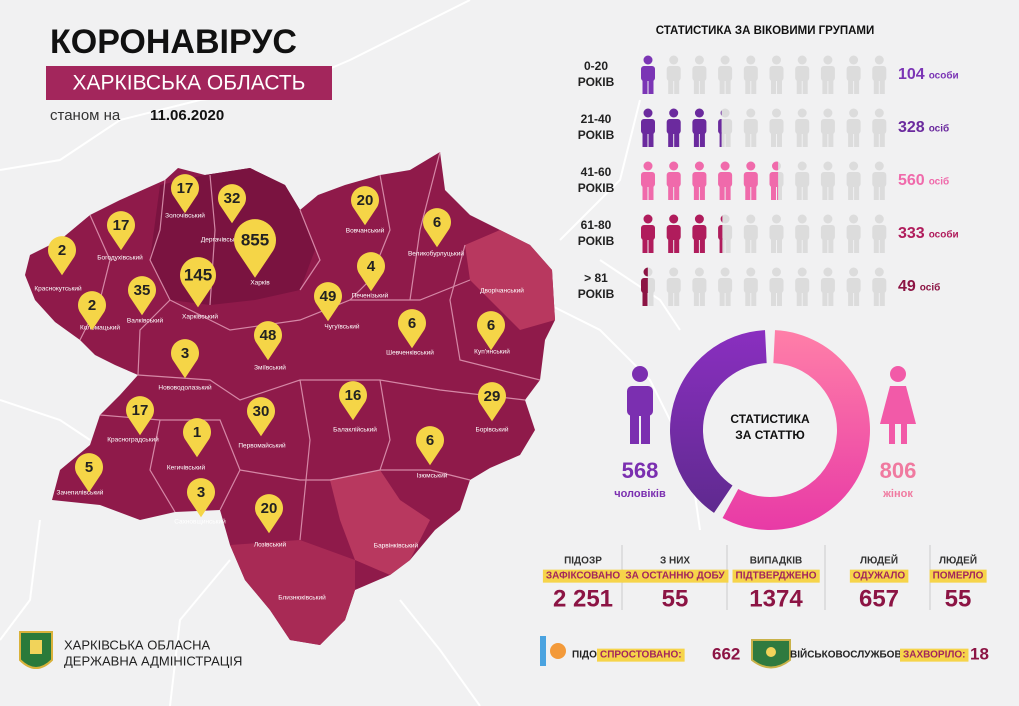 The width and height of the screenshot is (1019, 706). What do you see at coordinates (776, 576) in the screenshot?
I see `total-label-highlight: ПІДТВЕРДЖЕНО` at bounding box center [776, 576].